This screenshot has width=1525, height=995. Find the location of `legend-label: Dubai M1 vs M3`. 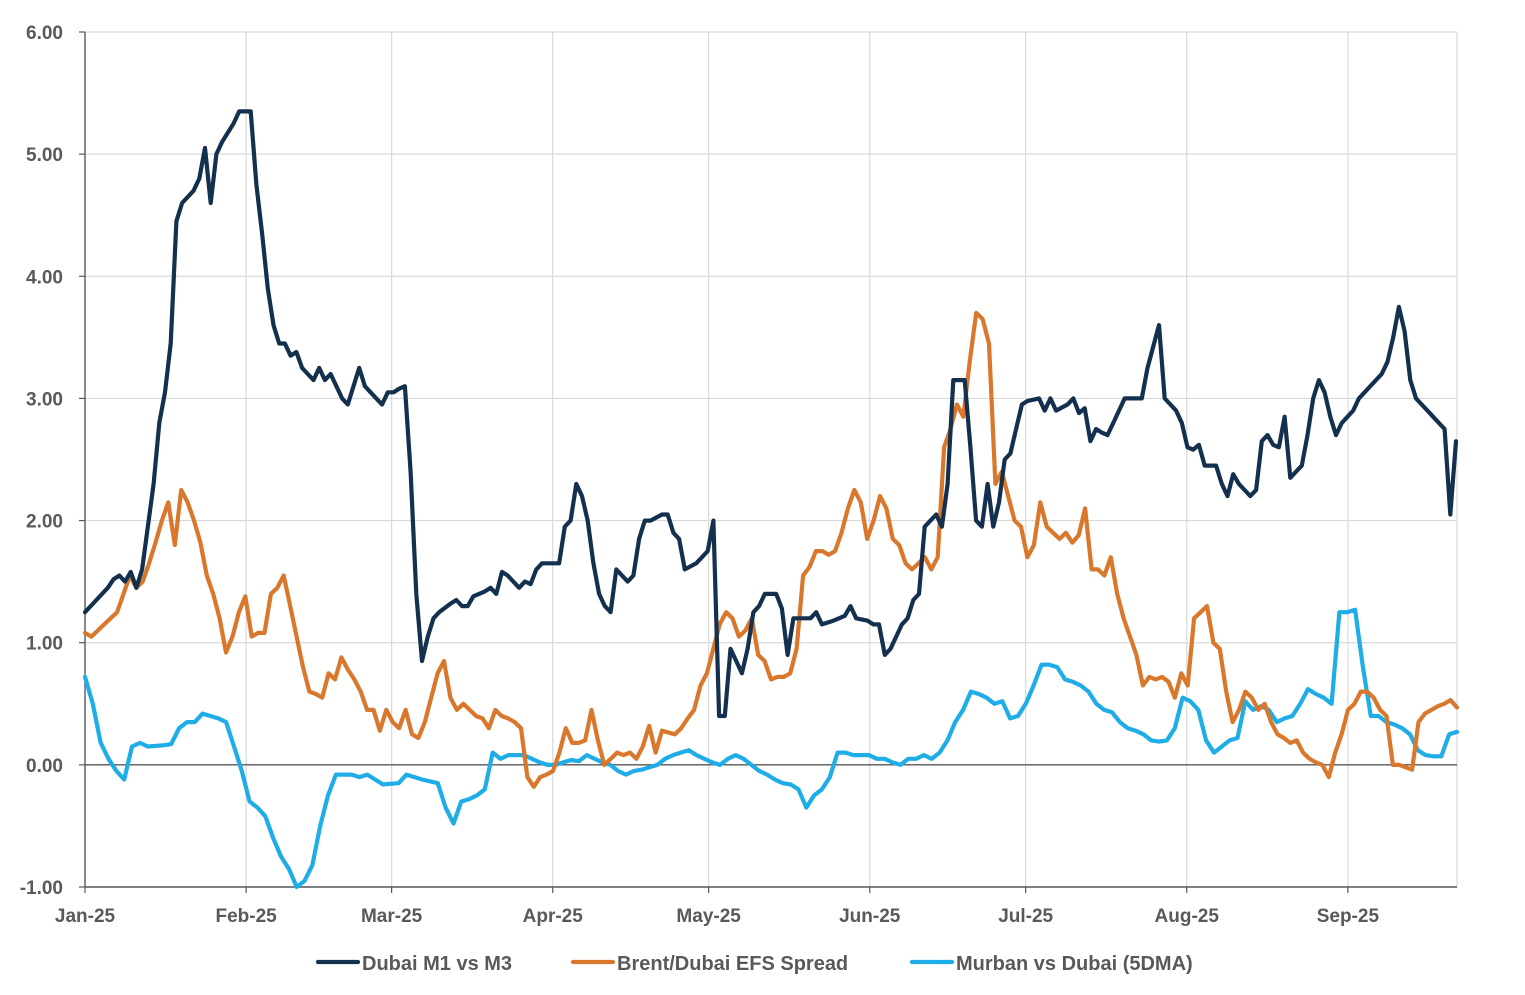

legend-label: Dubai M1 vs M3 is located at coordinates (437, 964).